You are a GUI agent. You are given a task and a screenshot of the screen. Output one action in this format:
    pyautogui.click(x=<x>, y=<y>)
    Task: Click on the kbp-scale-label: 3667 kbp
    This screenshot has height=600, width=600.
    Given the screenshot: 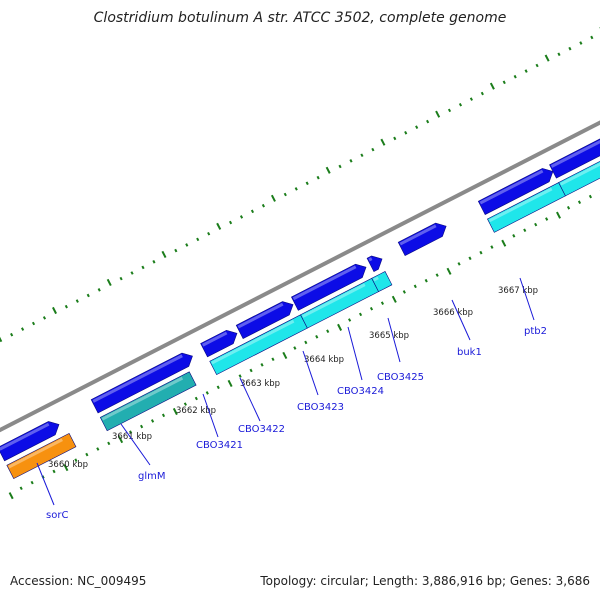 What is the action you would take?
    pyautogui.click(x=518, y=291)
    